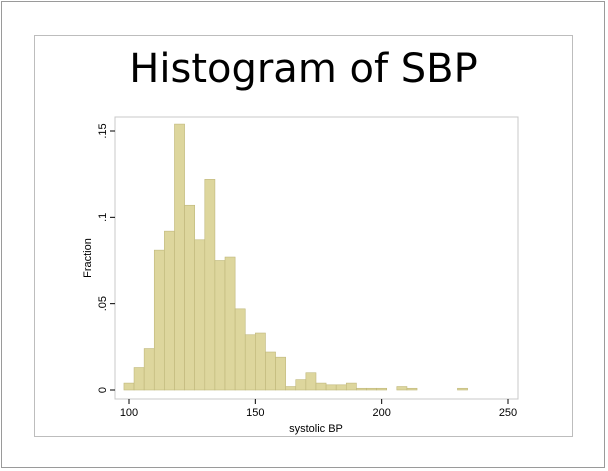 The image size is (608, 471). What do you see at coordinates (318, 409) in the screenshot?
I see `x-axis: 100 150 200 250` at bounding box center [318, 409].